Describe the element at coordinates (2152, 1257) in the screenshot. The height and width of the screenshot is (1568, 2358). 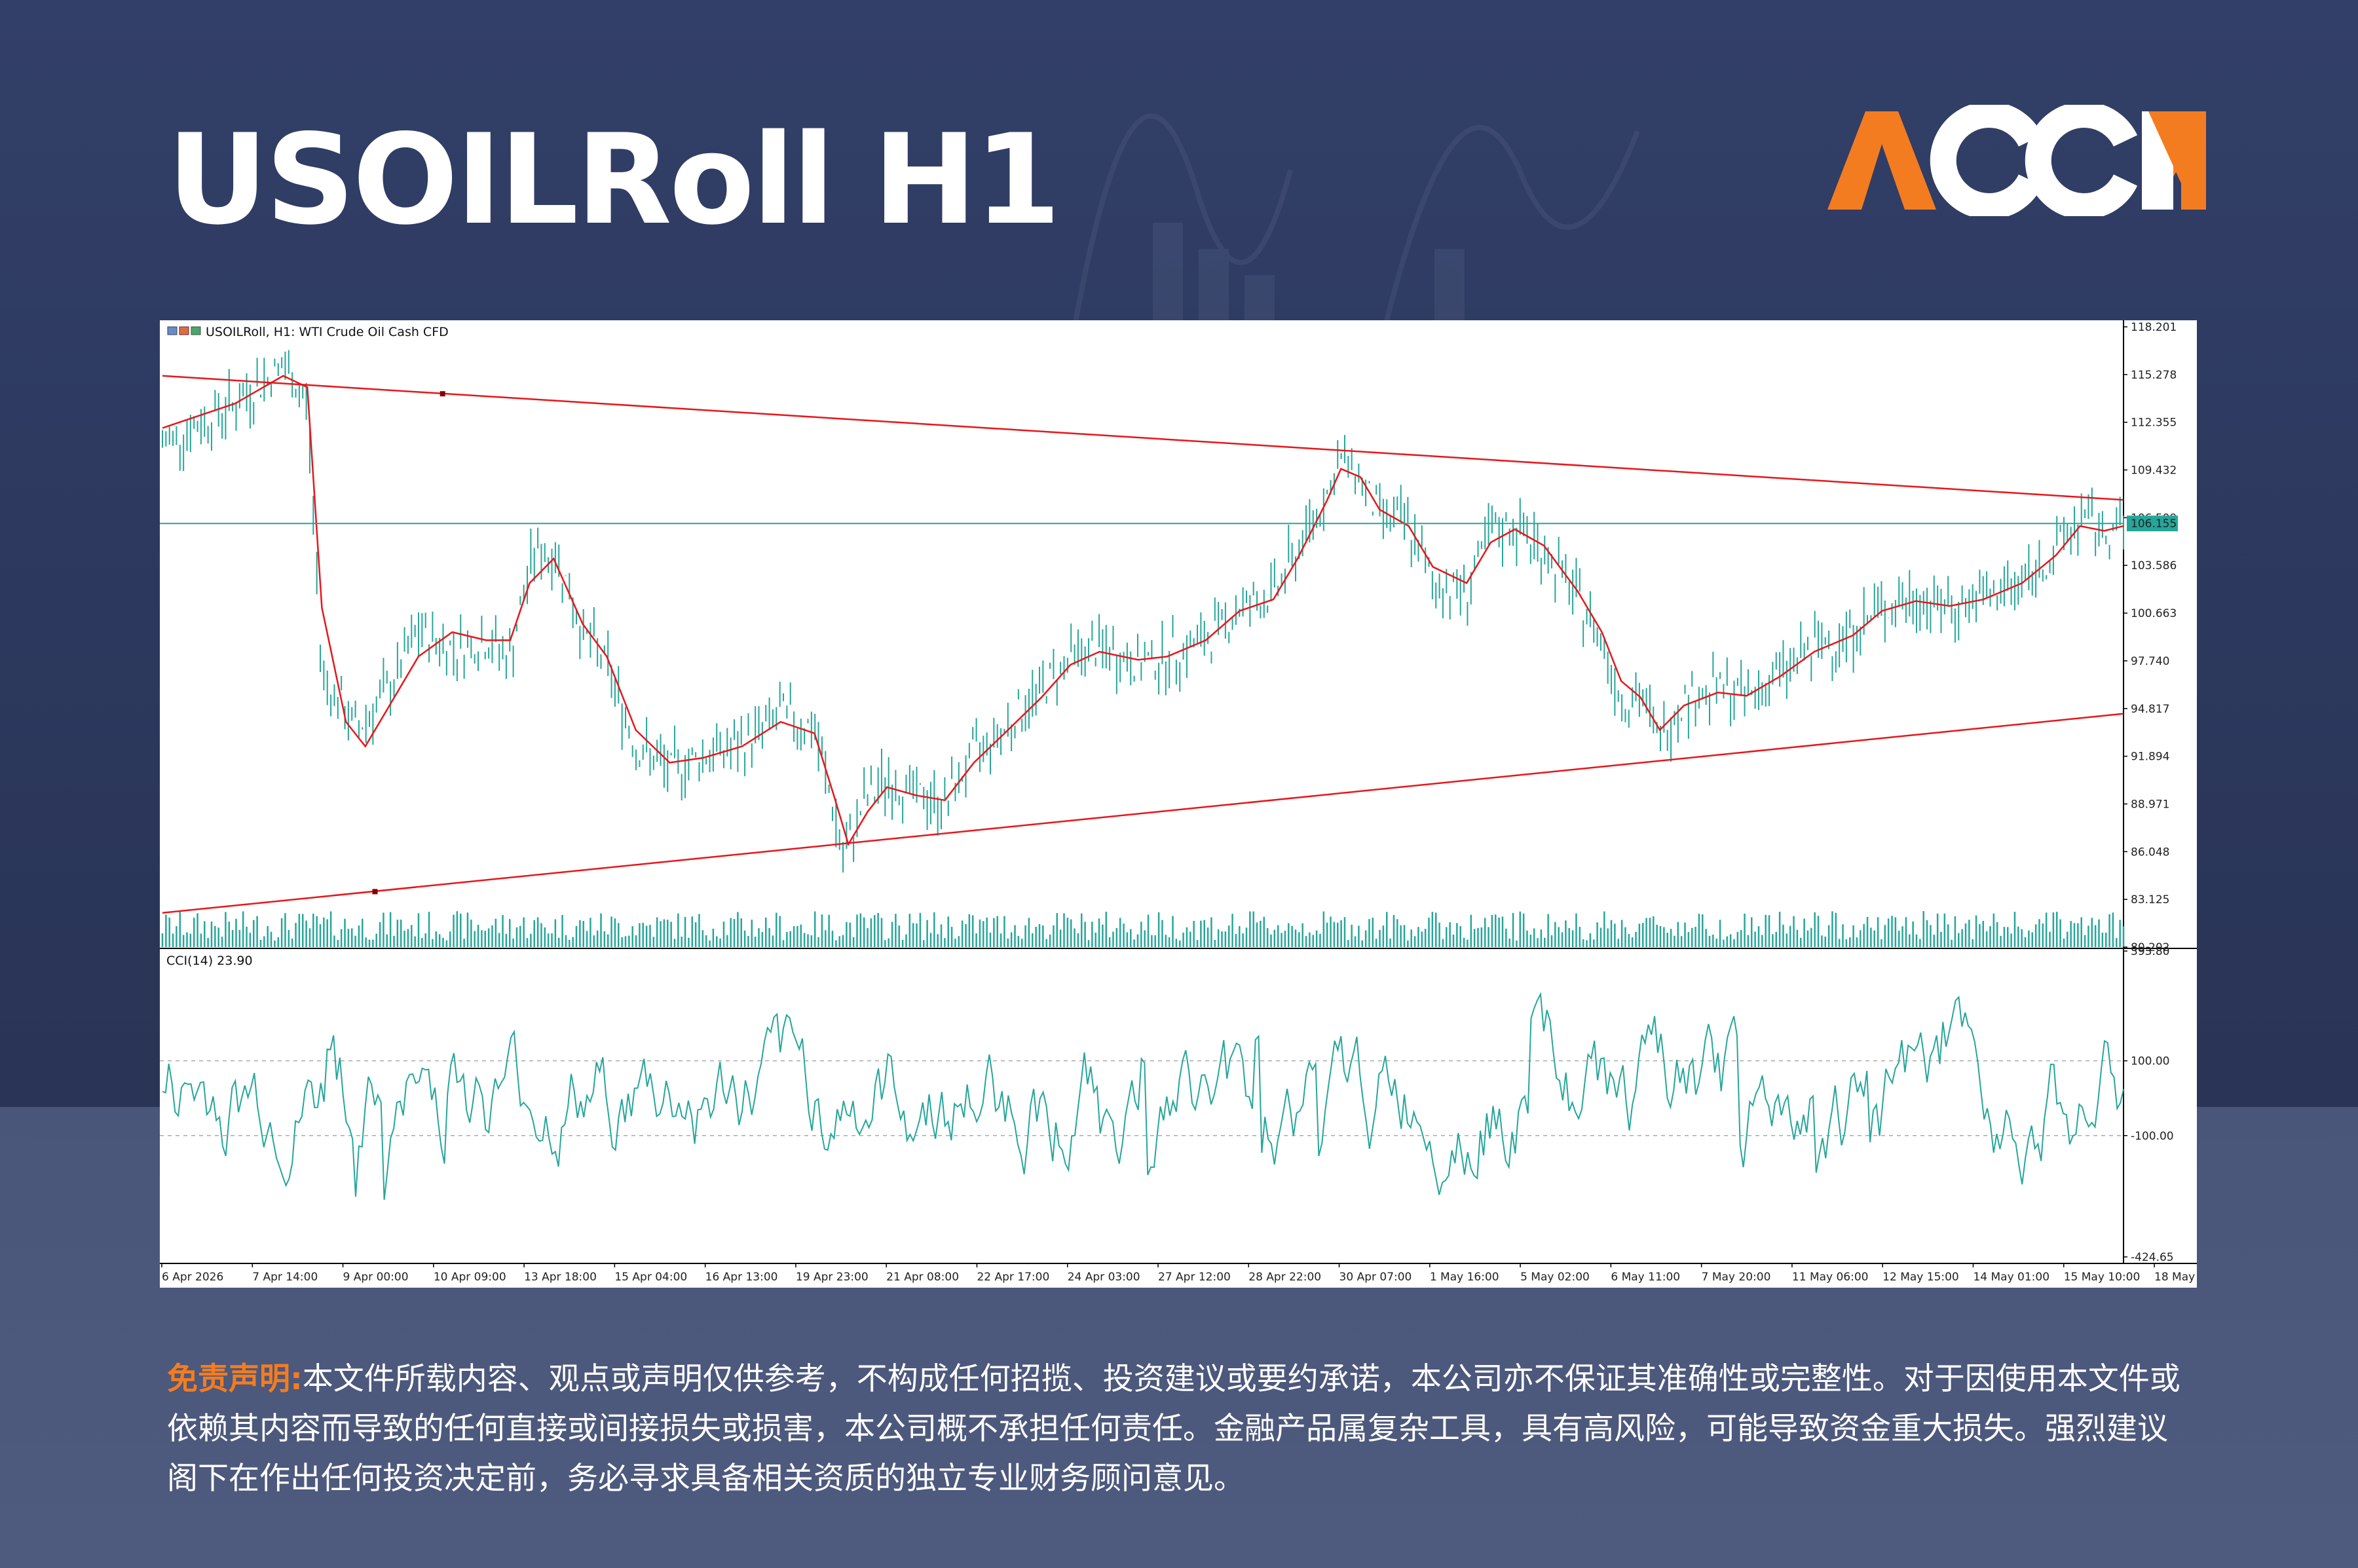
I see `cci-tick-label: -424.65` at that location.